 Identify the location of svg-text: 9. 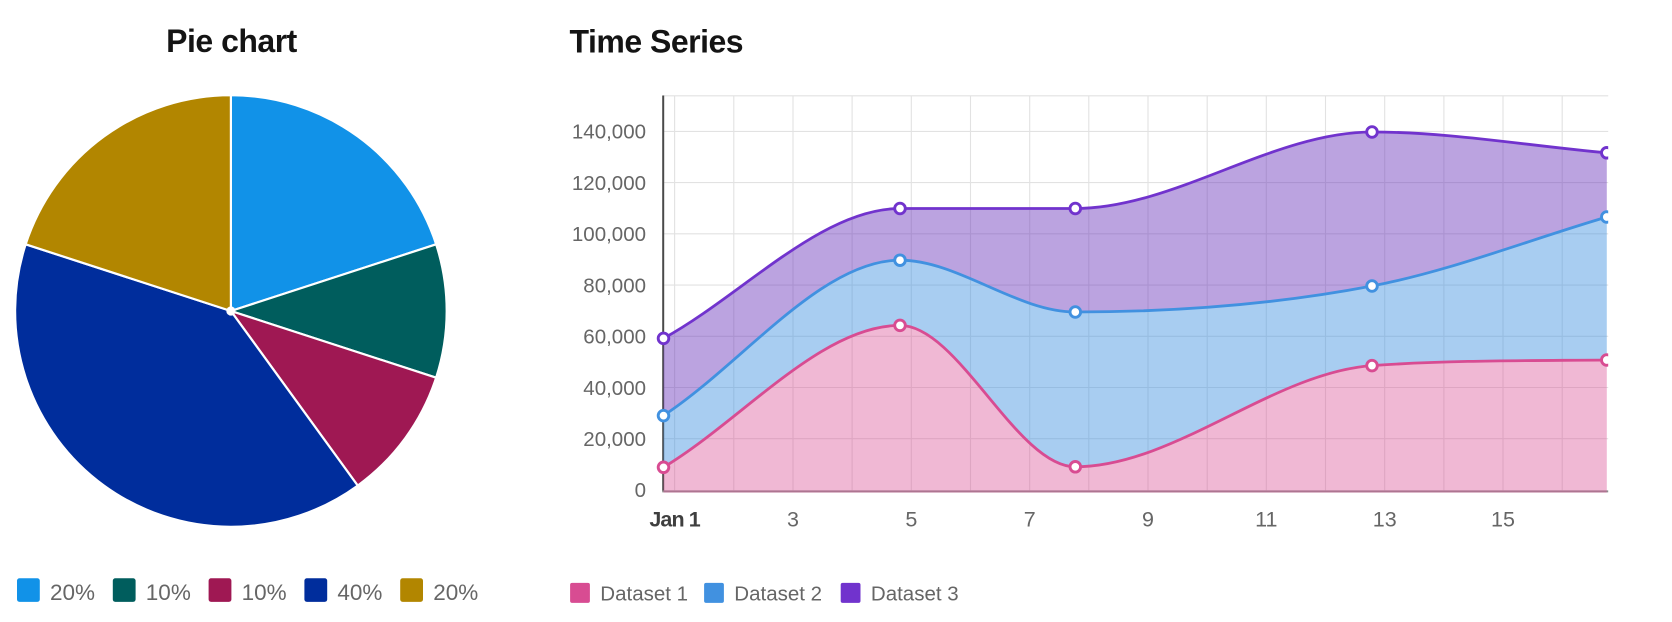
(1148, 519).